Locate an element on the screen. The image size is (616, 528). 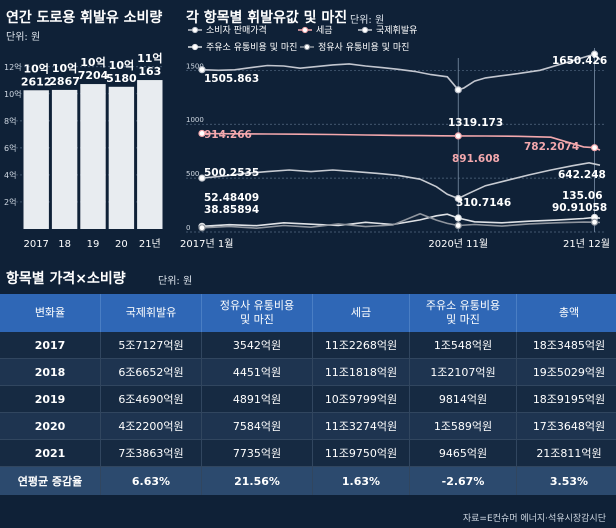
table-title: 항목별 가격×소비량 is located at coordinates (66, 279).